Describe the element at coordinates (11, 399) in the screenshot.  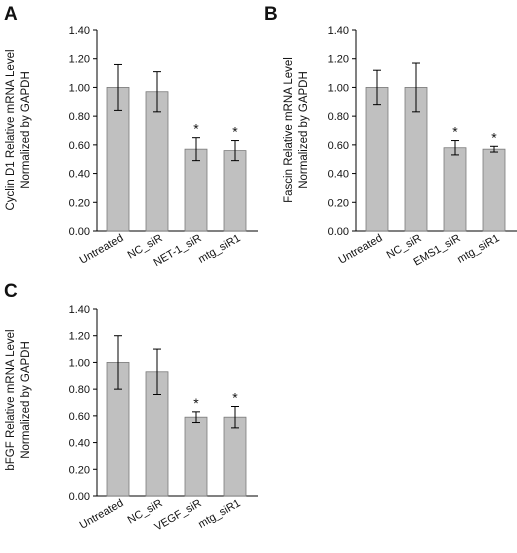
I see `y-axis-label-line-1: bFGF Relative mRNA Level` at that location.